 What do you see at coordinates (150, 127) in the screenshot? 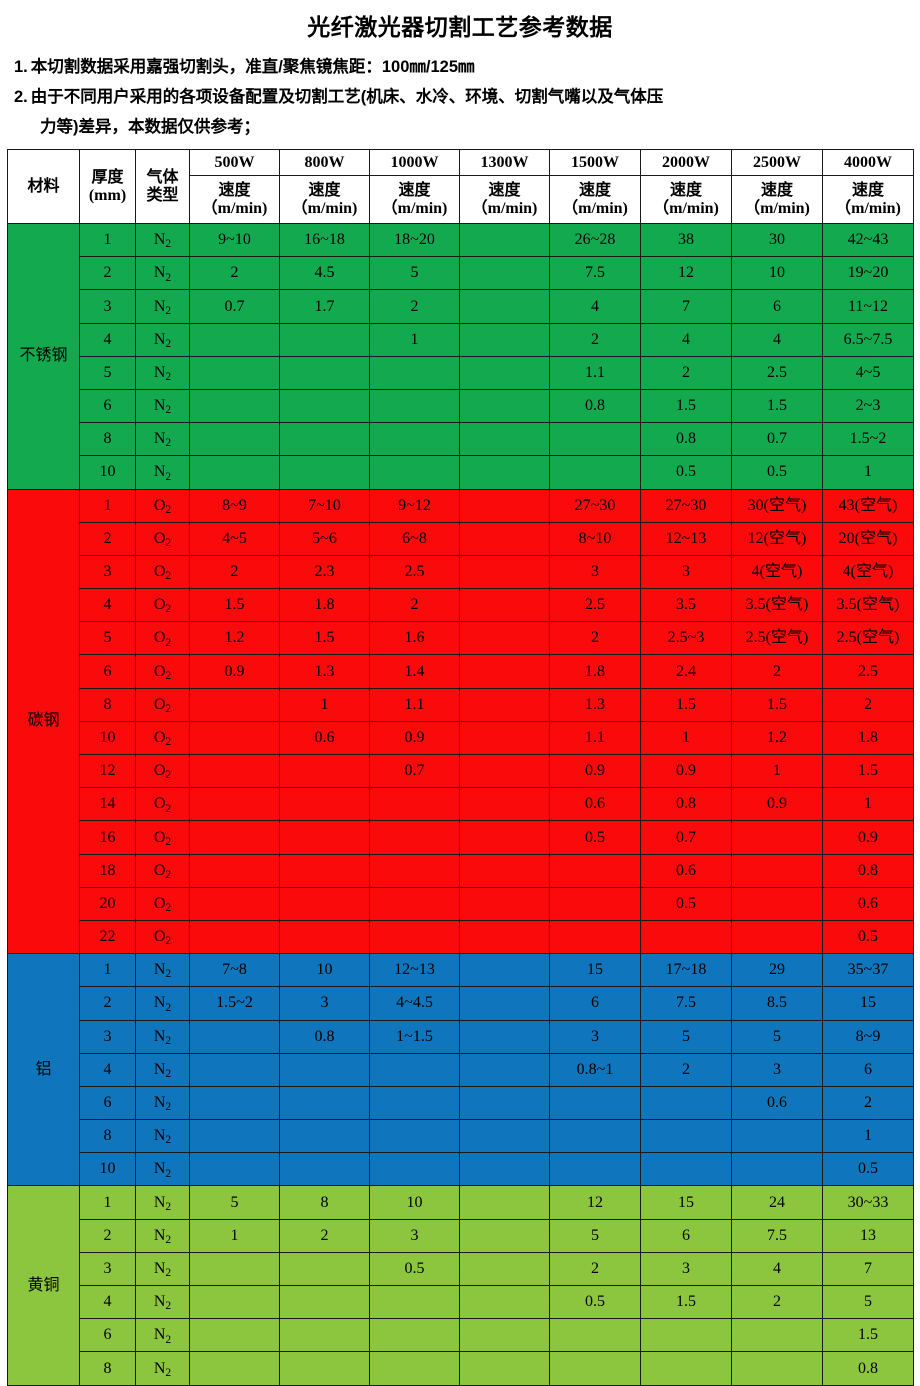
I see `note-continuation: 力等)差异，本数据仅供参考；` at bounding box center [150, 127].